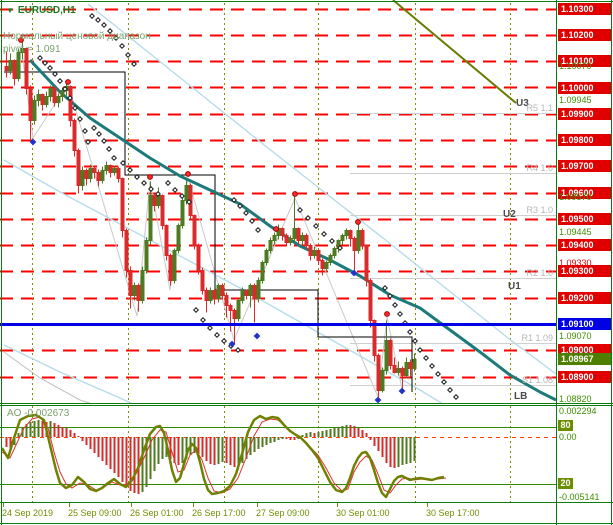 The width and height of the screenshot is (613, 525). I want to click on price-axis-label: 1.09945, so click(575, 100).